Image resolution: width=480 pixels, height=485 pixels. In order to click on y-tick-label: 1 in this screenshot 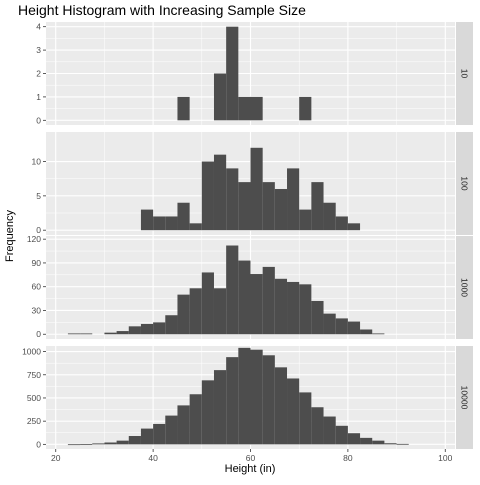, I will do `click(38, 97)`.